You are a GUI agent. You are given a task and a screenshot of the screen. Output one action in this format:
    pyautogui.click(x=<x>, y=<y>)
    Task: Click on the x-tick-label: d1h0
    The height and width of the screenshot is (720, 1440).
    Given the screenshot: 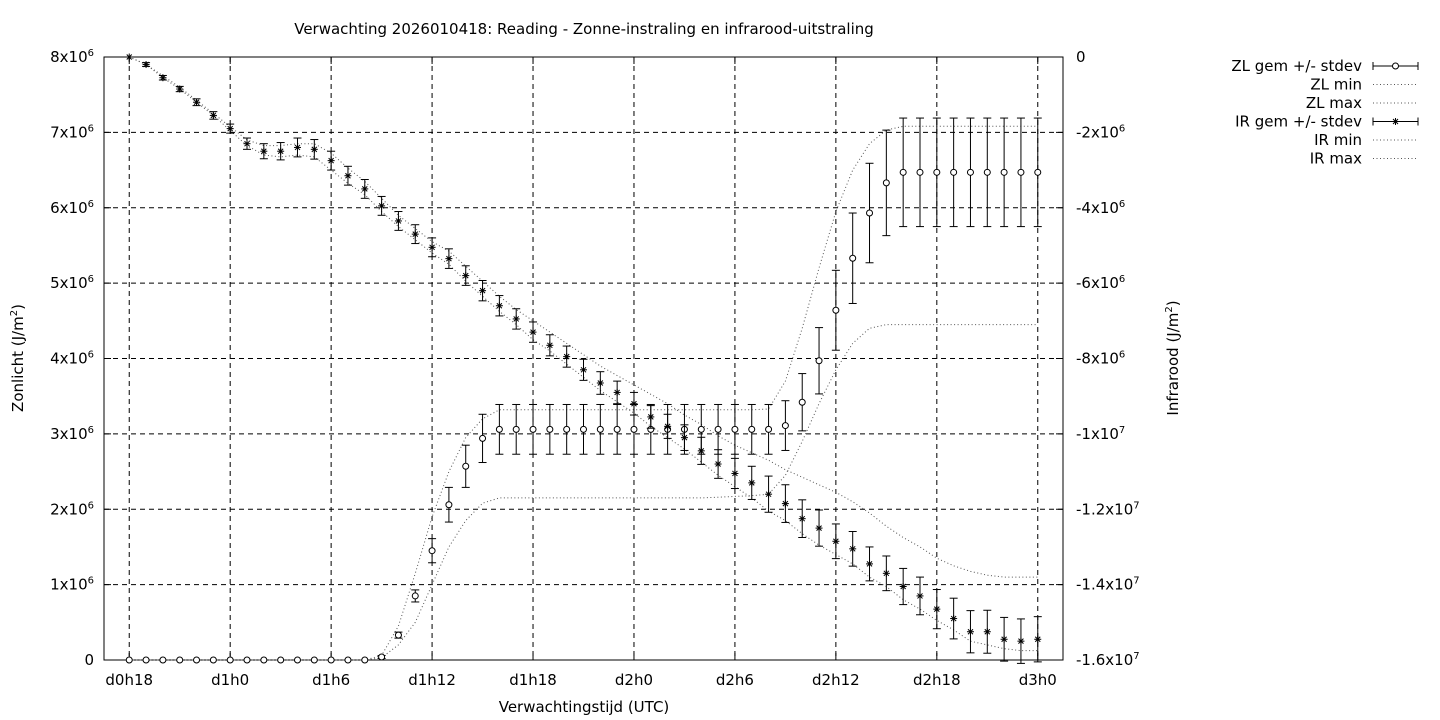 What is the action you would take?
    pyautogui.click(x=230, y=680)
    